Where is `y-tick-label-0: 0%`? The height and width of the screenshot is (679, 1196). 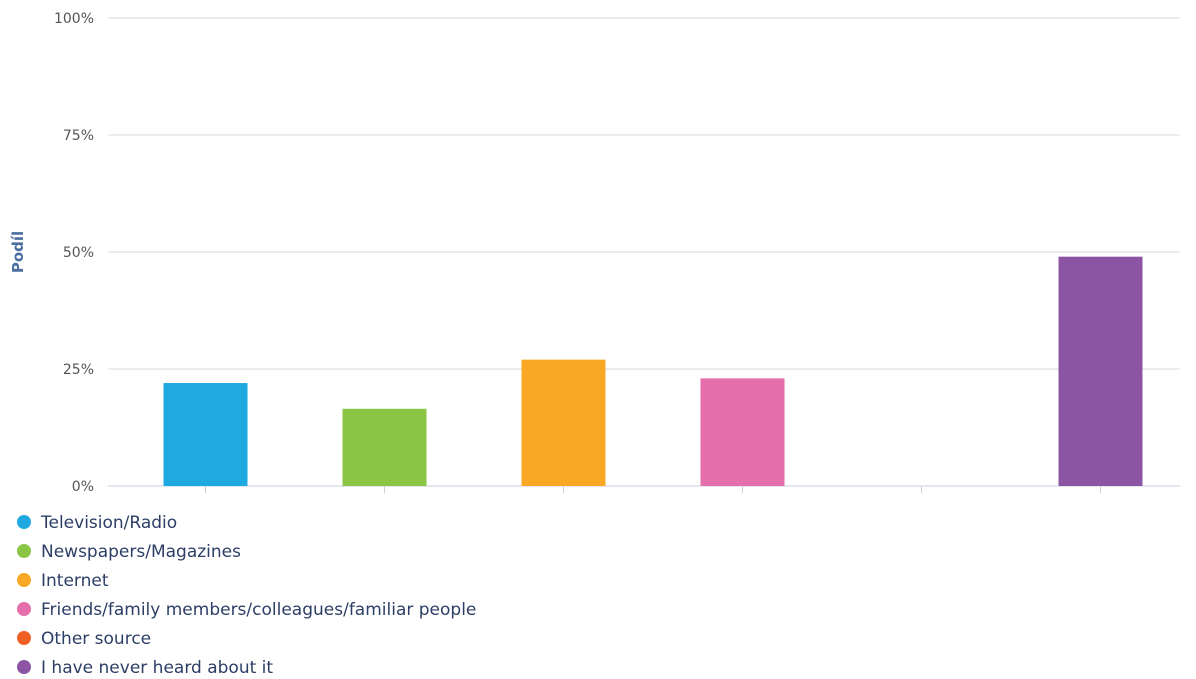 y-tick-label-0: 0% is located at coordinates (83, 487).